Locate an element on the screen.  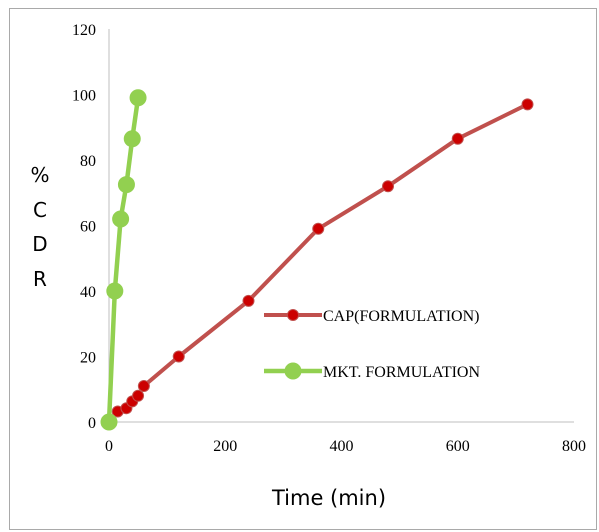
y-axis-ticks: 0 20 40 60 80 100 120 is located at coordinates (84, 227).